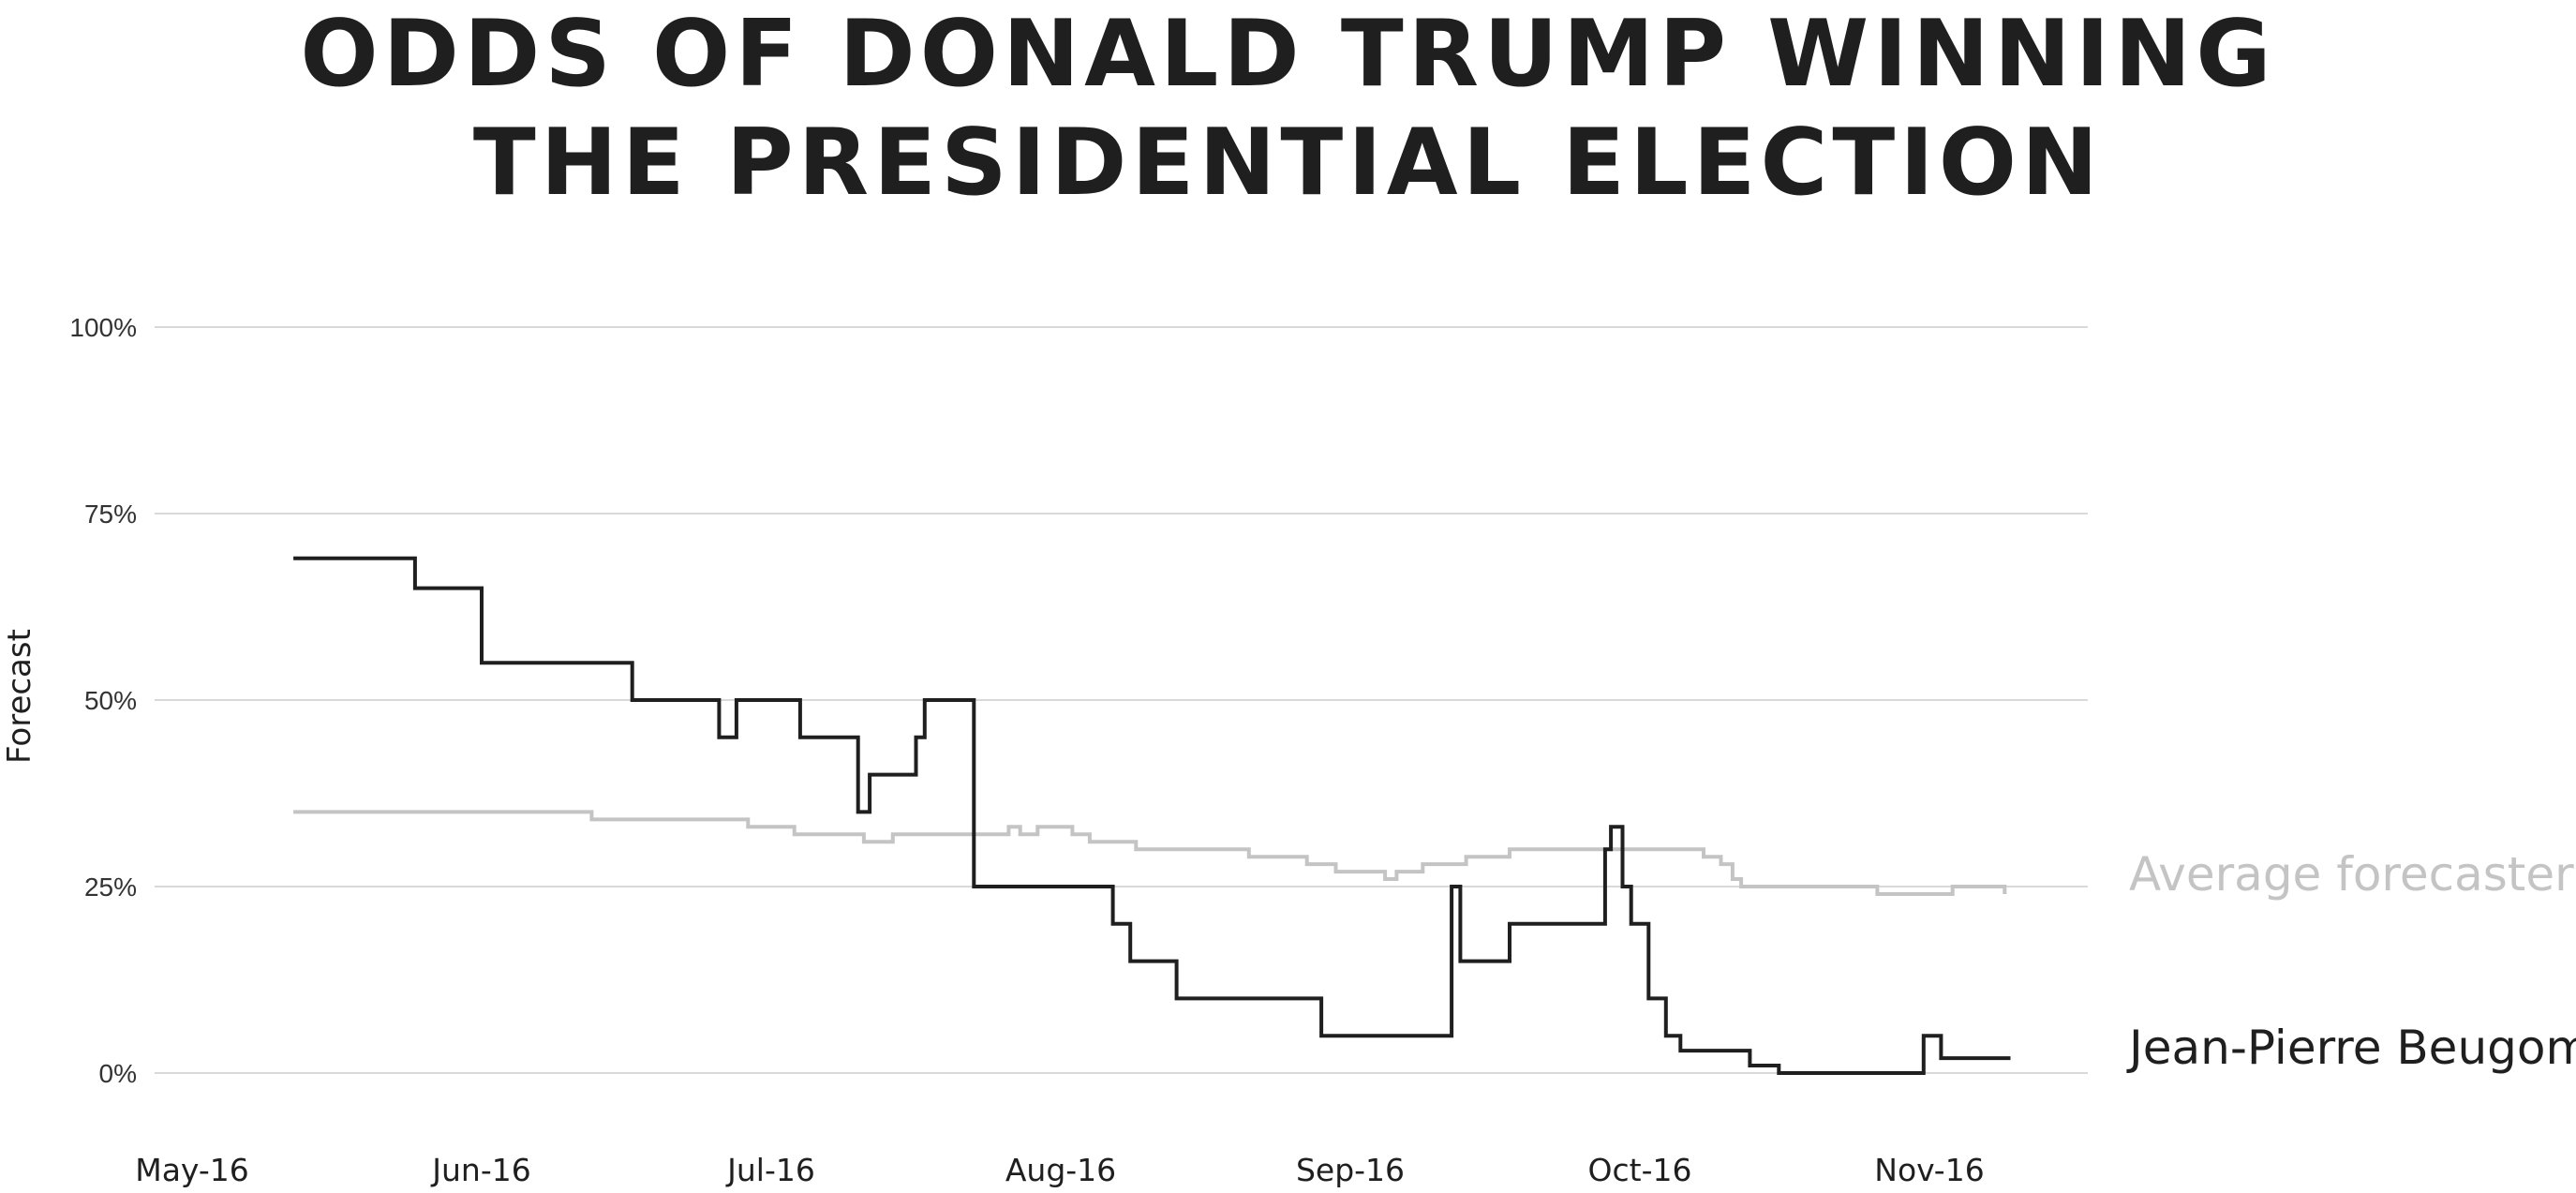  I want to click on chart-title-line-1: ODDS OF DONALD TRUMP WINNING, so click(1288, 54).